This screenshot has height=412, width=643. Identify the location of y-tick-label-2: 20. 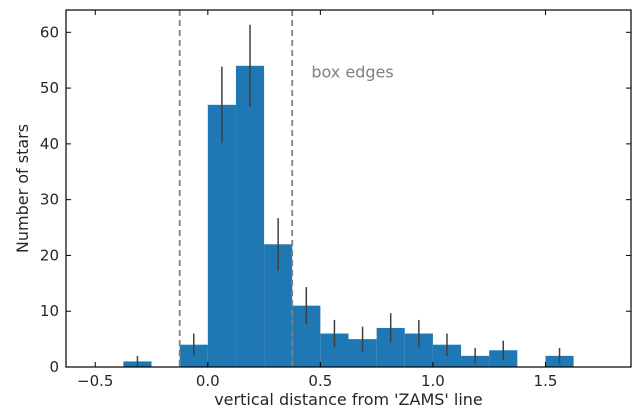
(49, 255).